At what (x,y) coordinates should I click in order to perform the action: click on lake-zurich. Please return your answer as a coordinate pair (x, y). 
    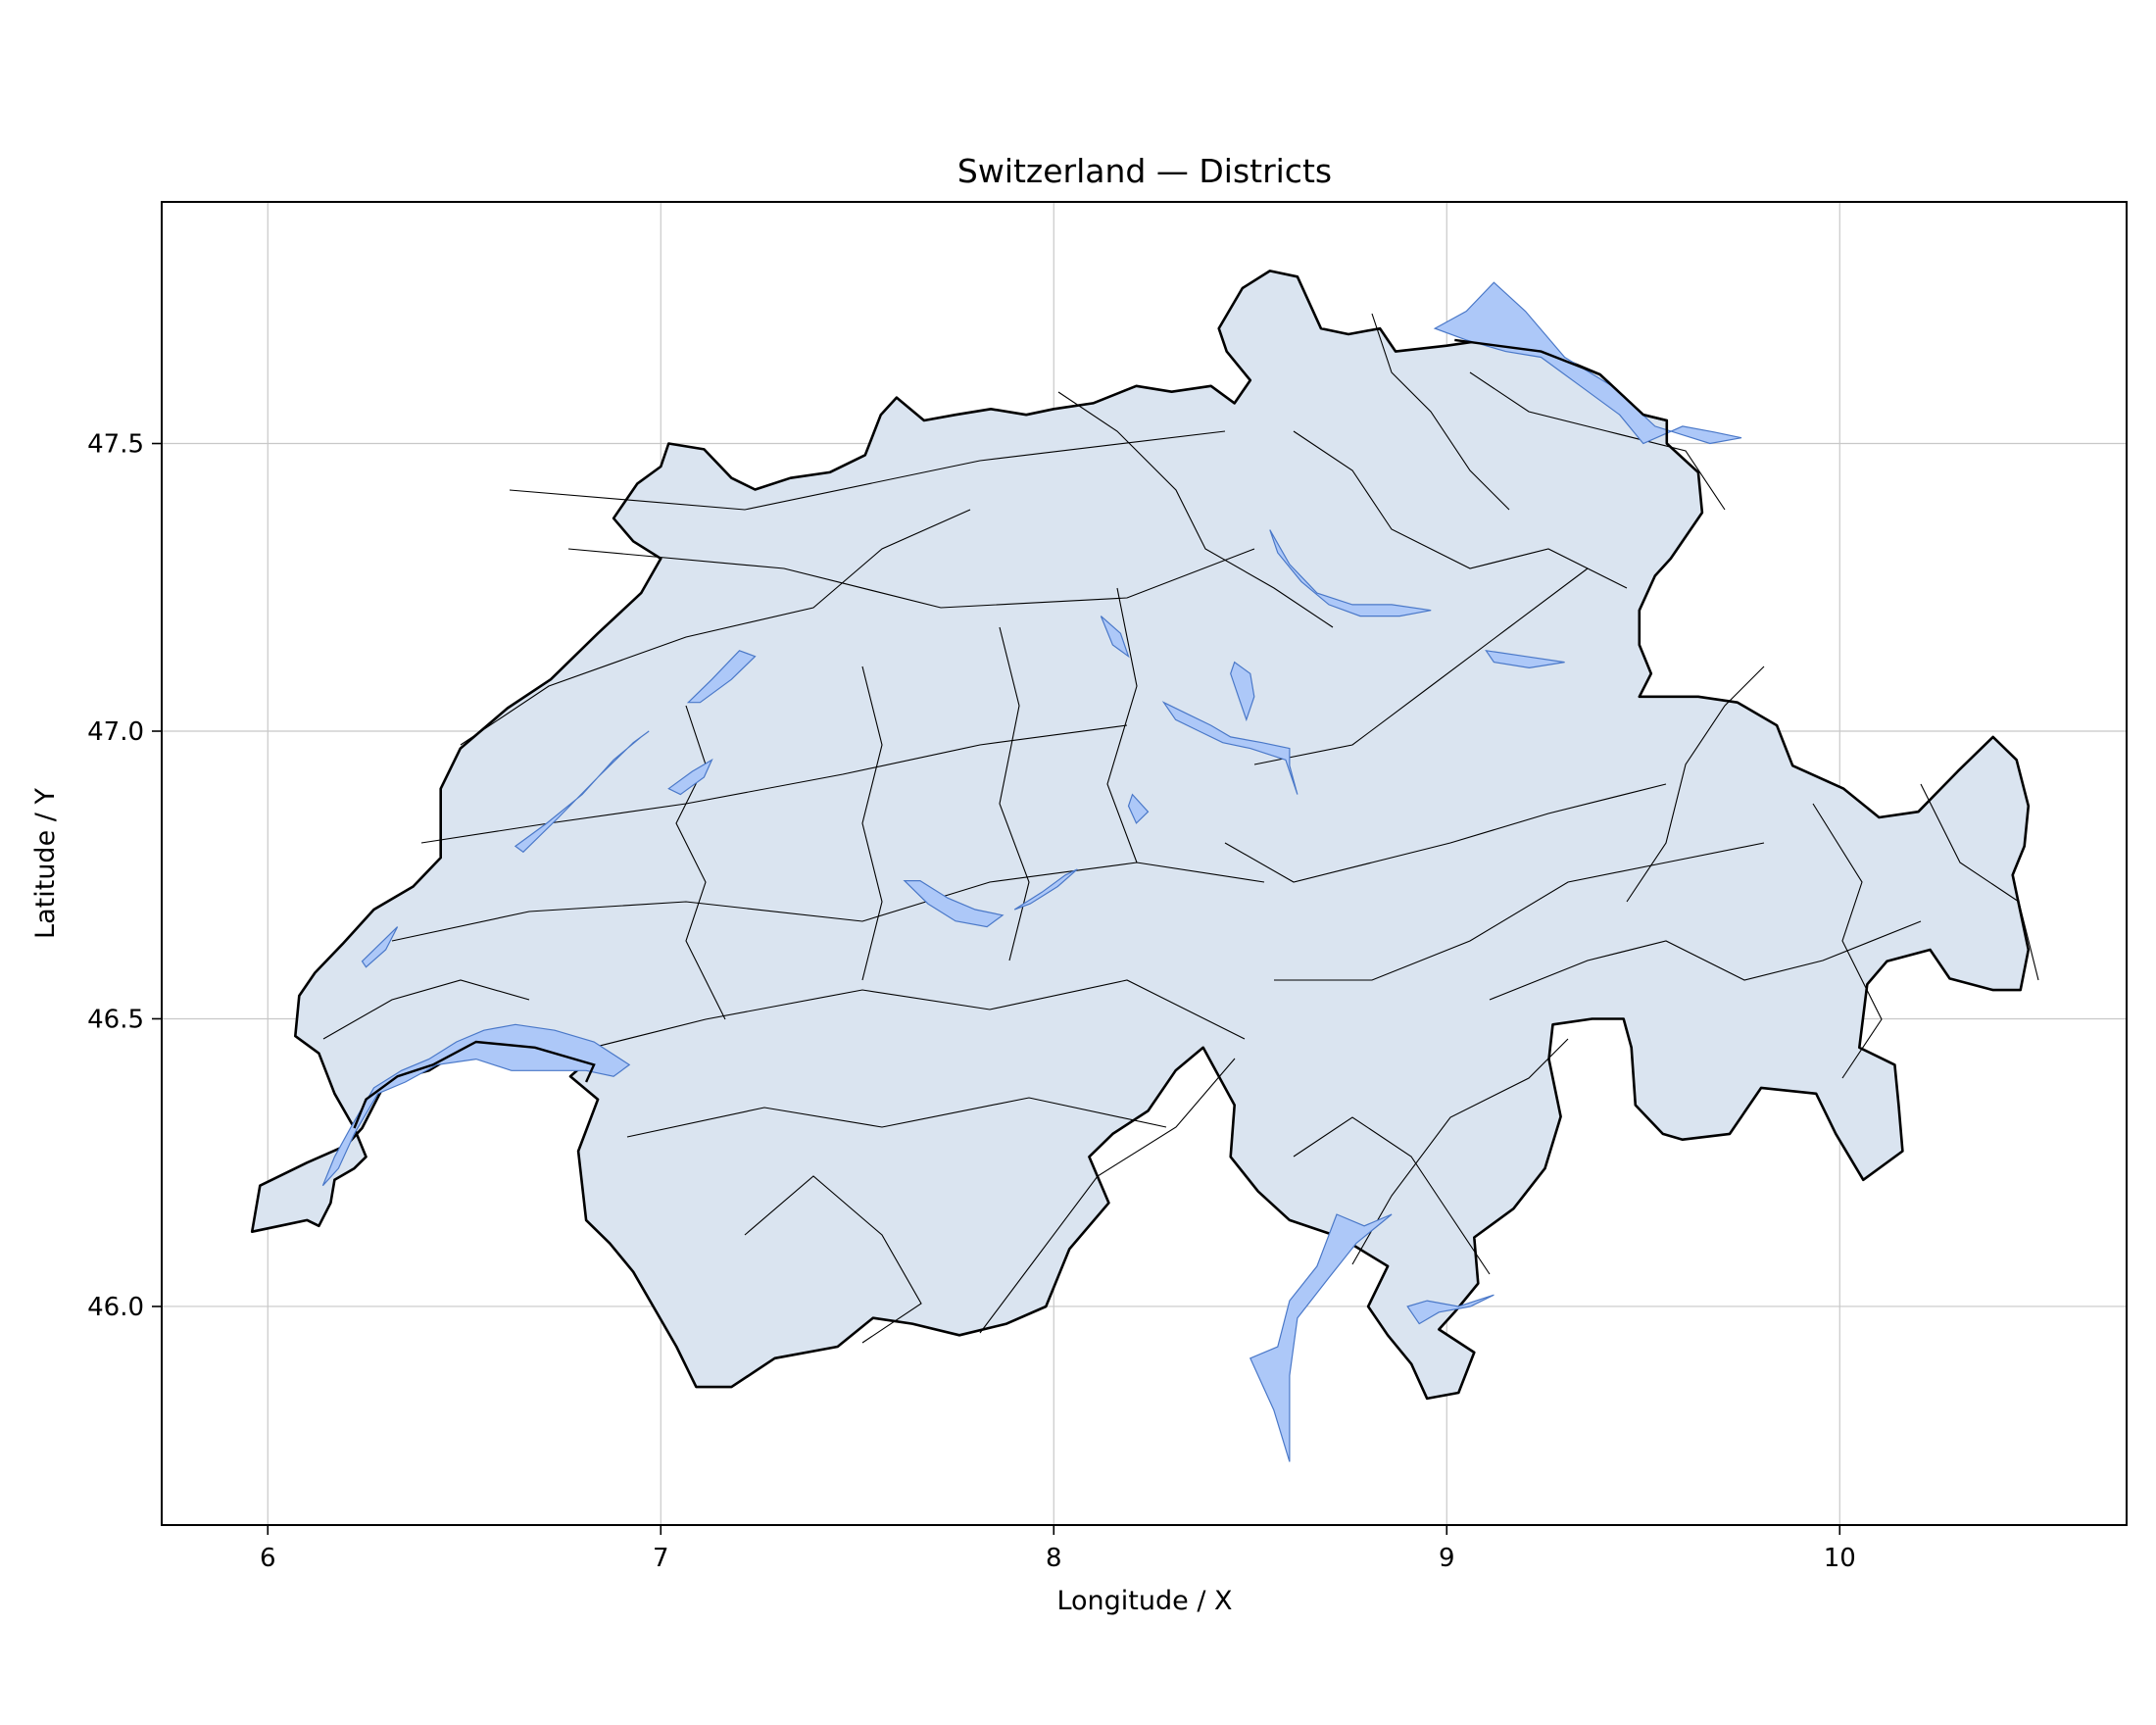
    Looking at the image, I should click on (1350, 573).